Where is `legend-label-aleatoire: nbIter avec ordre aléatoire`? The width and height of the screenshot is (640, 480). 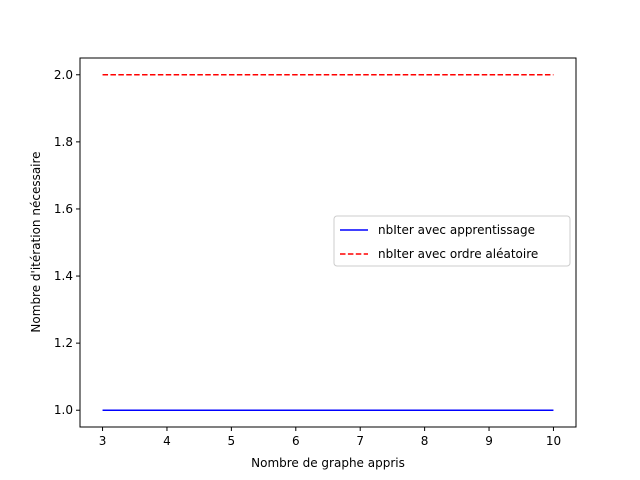
legend-label-aleatoire: nbIter avec ordre aléatoire is located at coordinates (458, 254).